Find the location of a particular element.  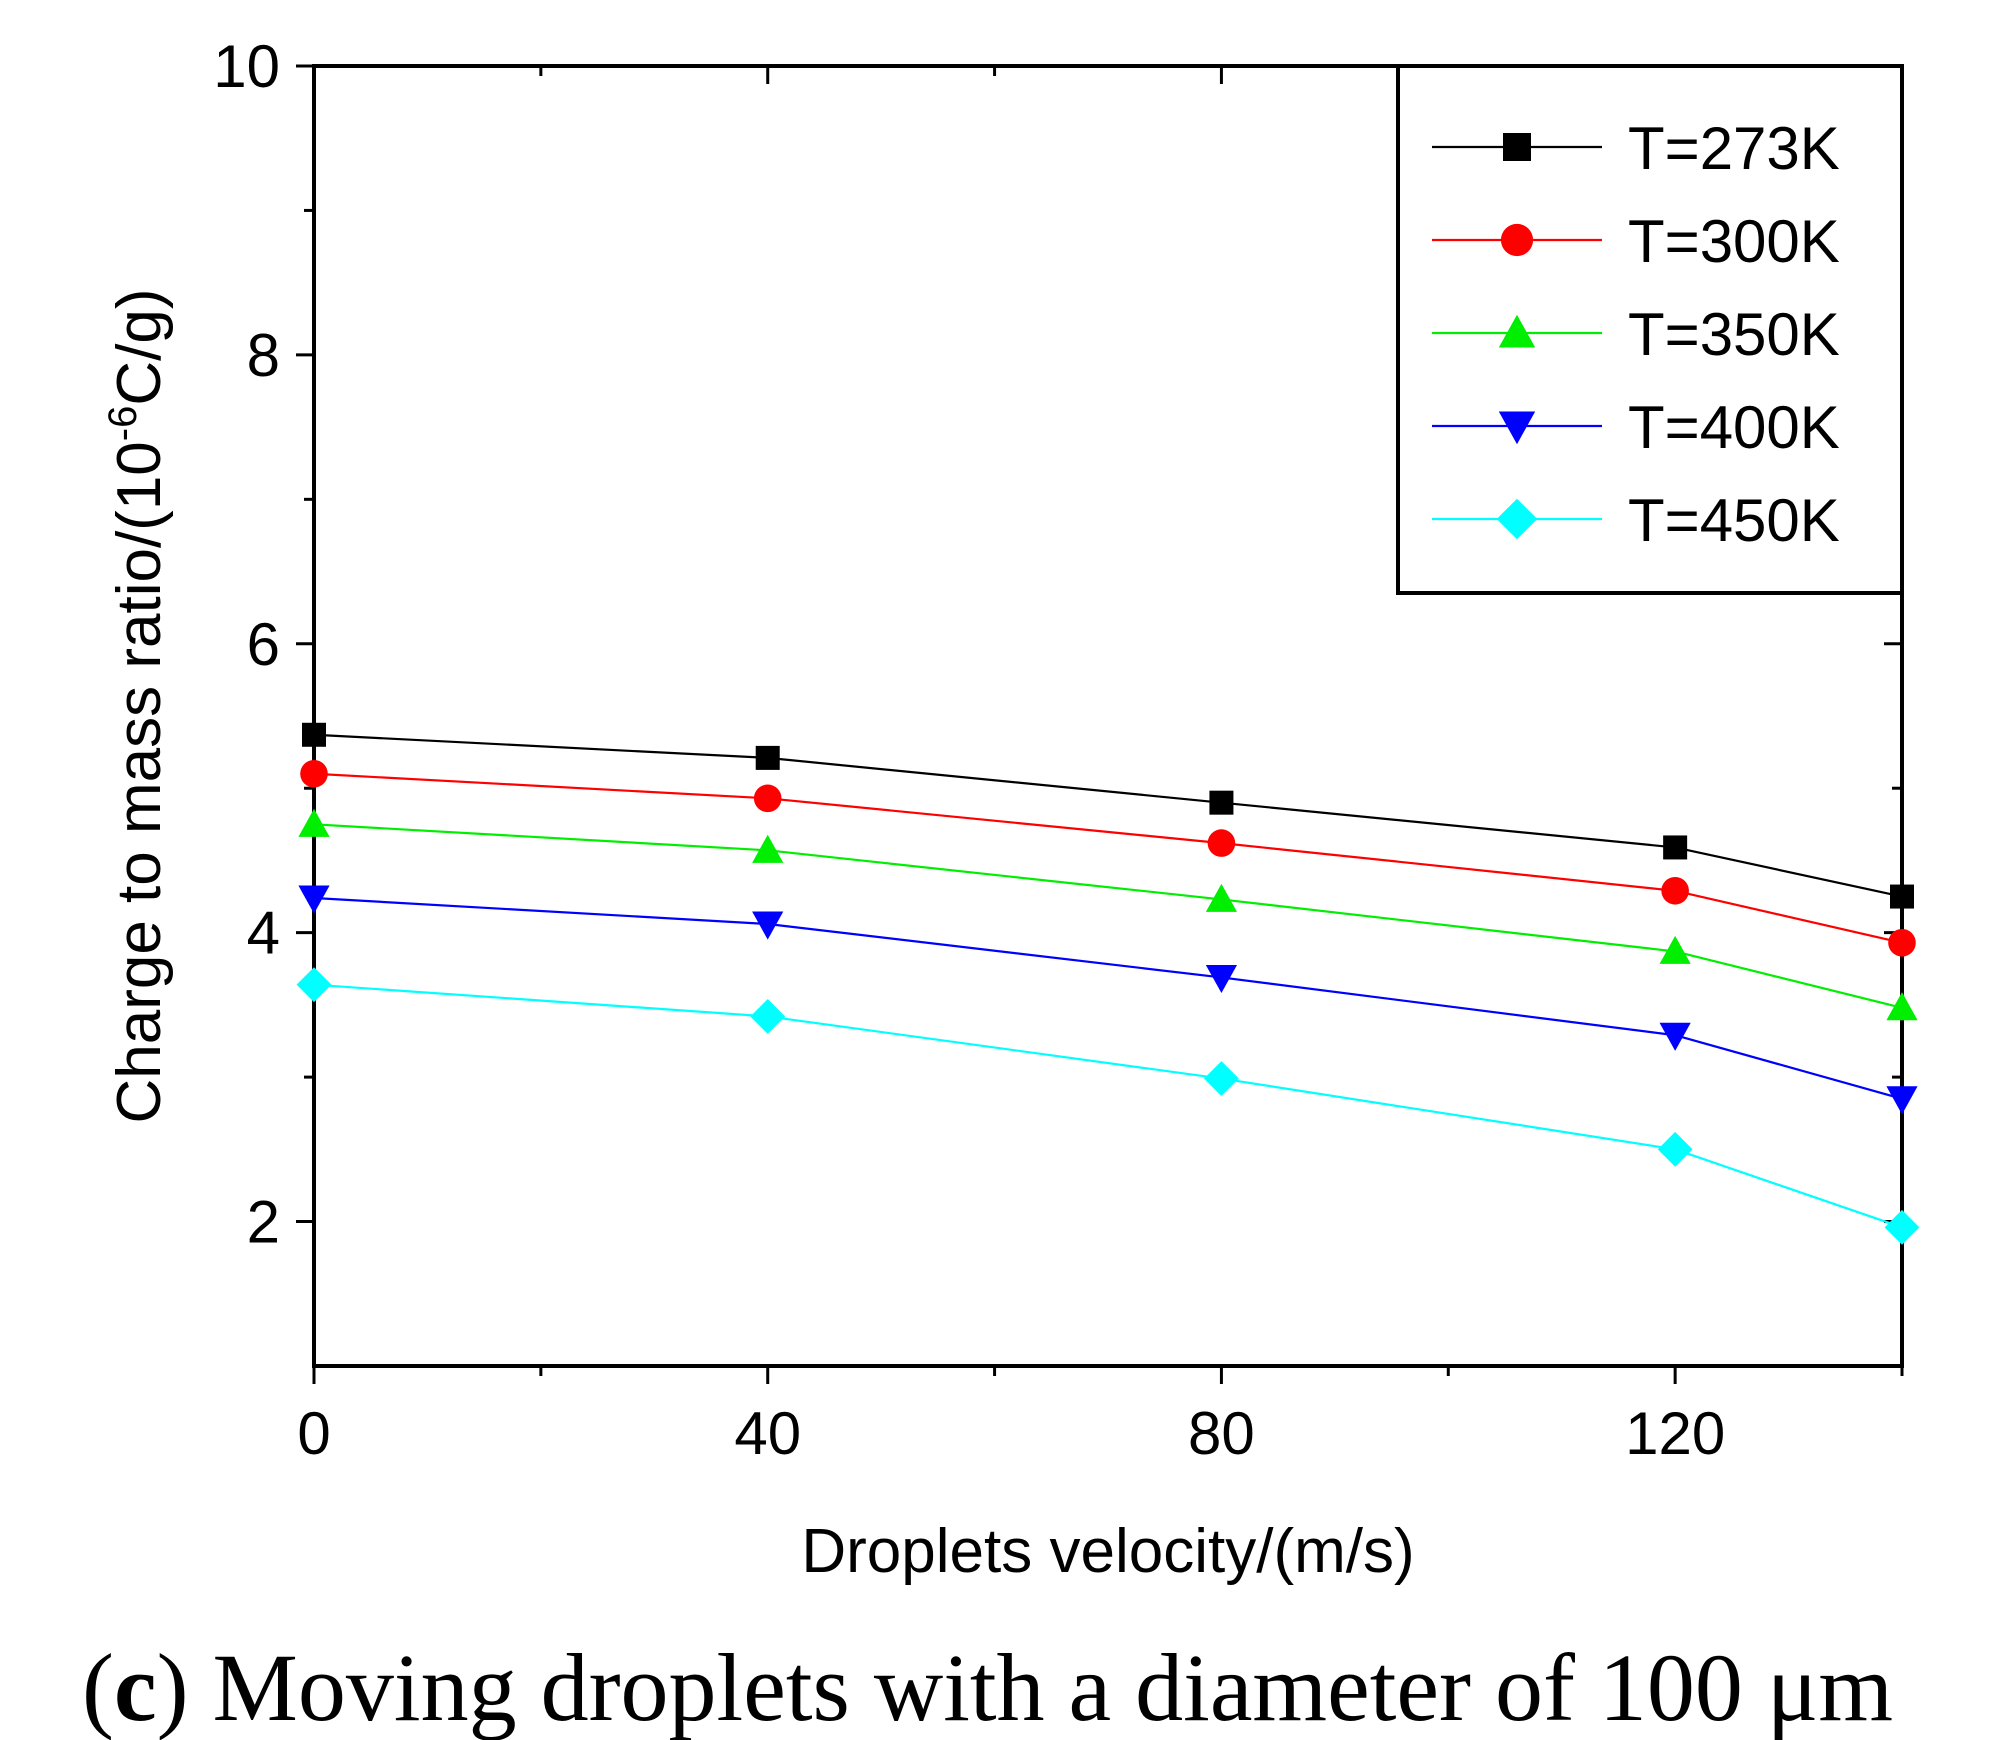

y-tick-label: 6 is located at coordinates (263, 644).